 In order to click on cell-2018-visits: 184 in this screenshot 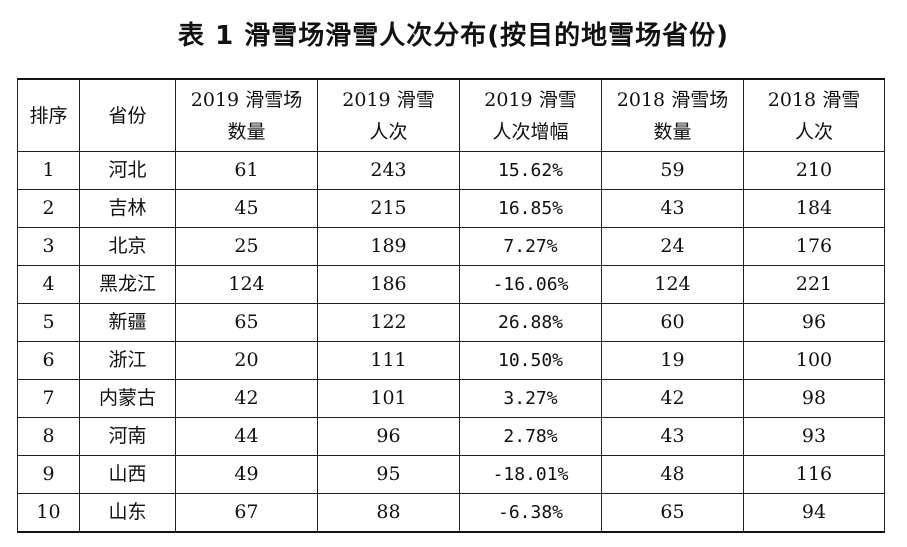, I will do `click(814, 208)`.